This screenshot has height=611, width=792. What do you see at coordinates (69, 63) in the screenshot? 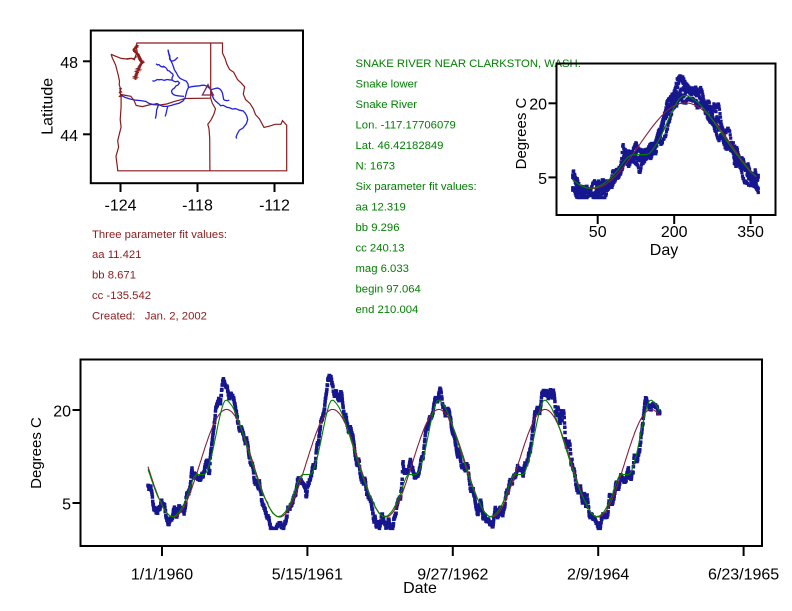
I see `svg-text: 48` at bounding box center [69, 63].